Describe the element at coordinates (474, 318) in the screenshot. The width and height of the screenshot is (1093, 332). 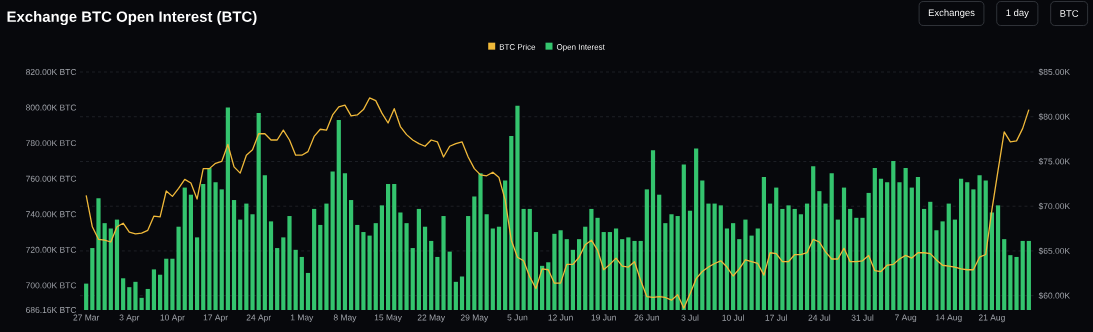
I see `x-tick-label: 29 May` at that location.